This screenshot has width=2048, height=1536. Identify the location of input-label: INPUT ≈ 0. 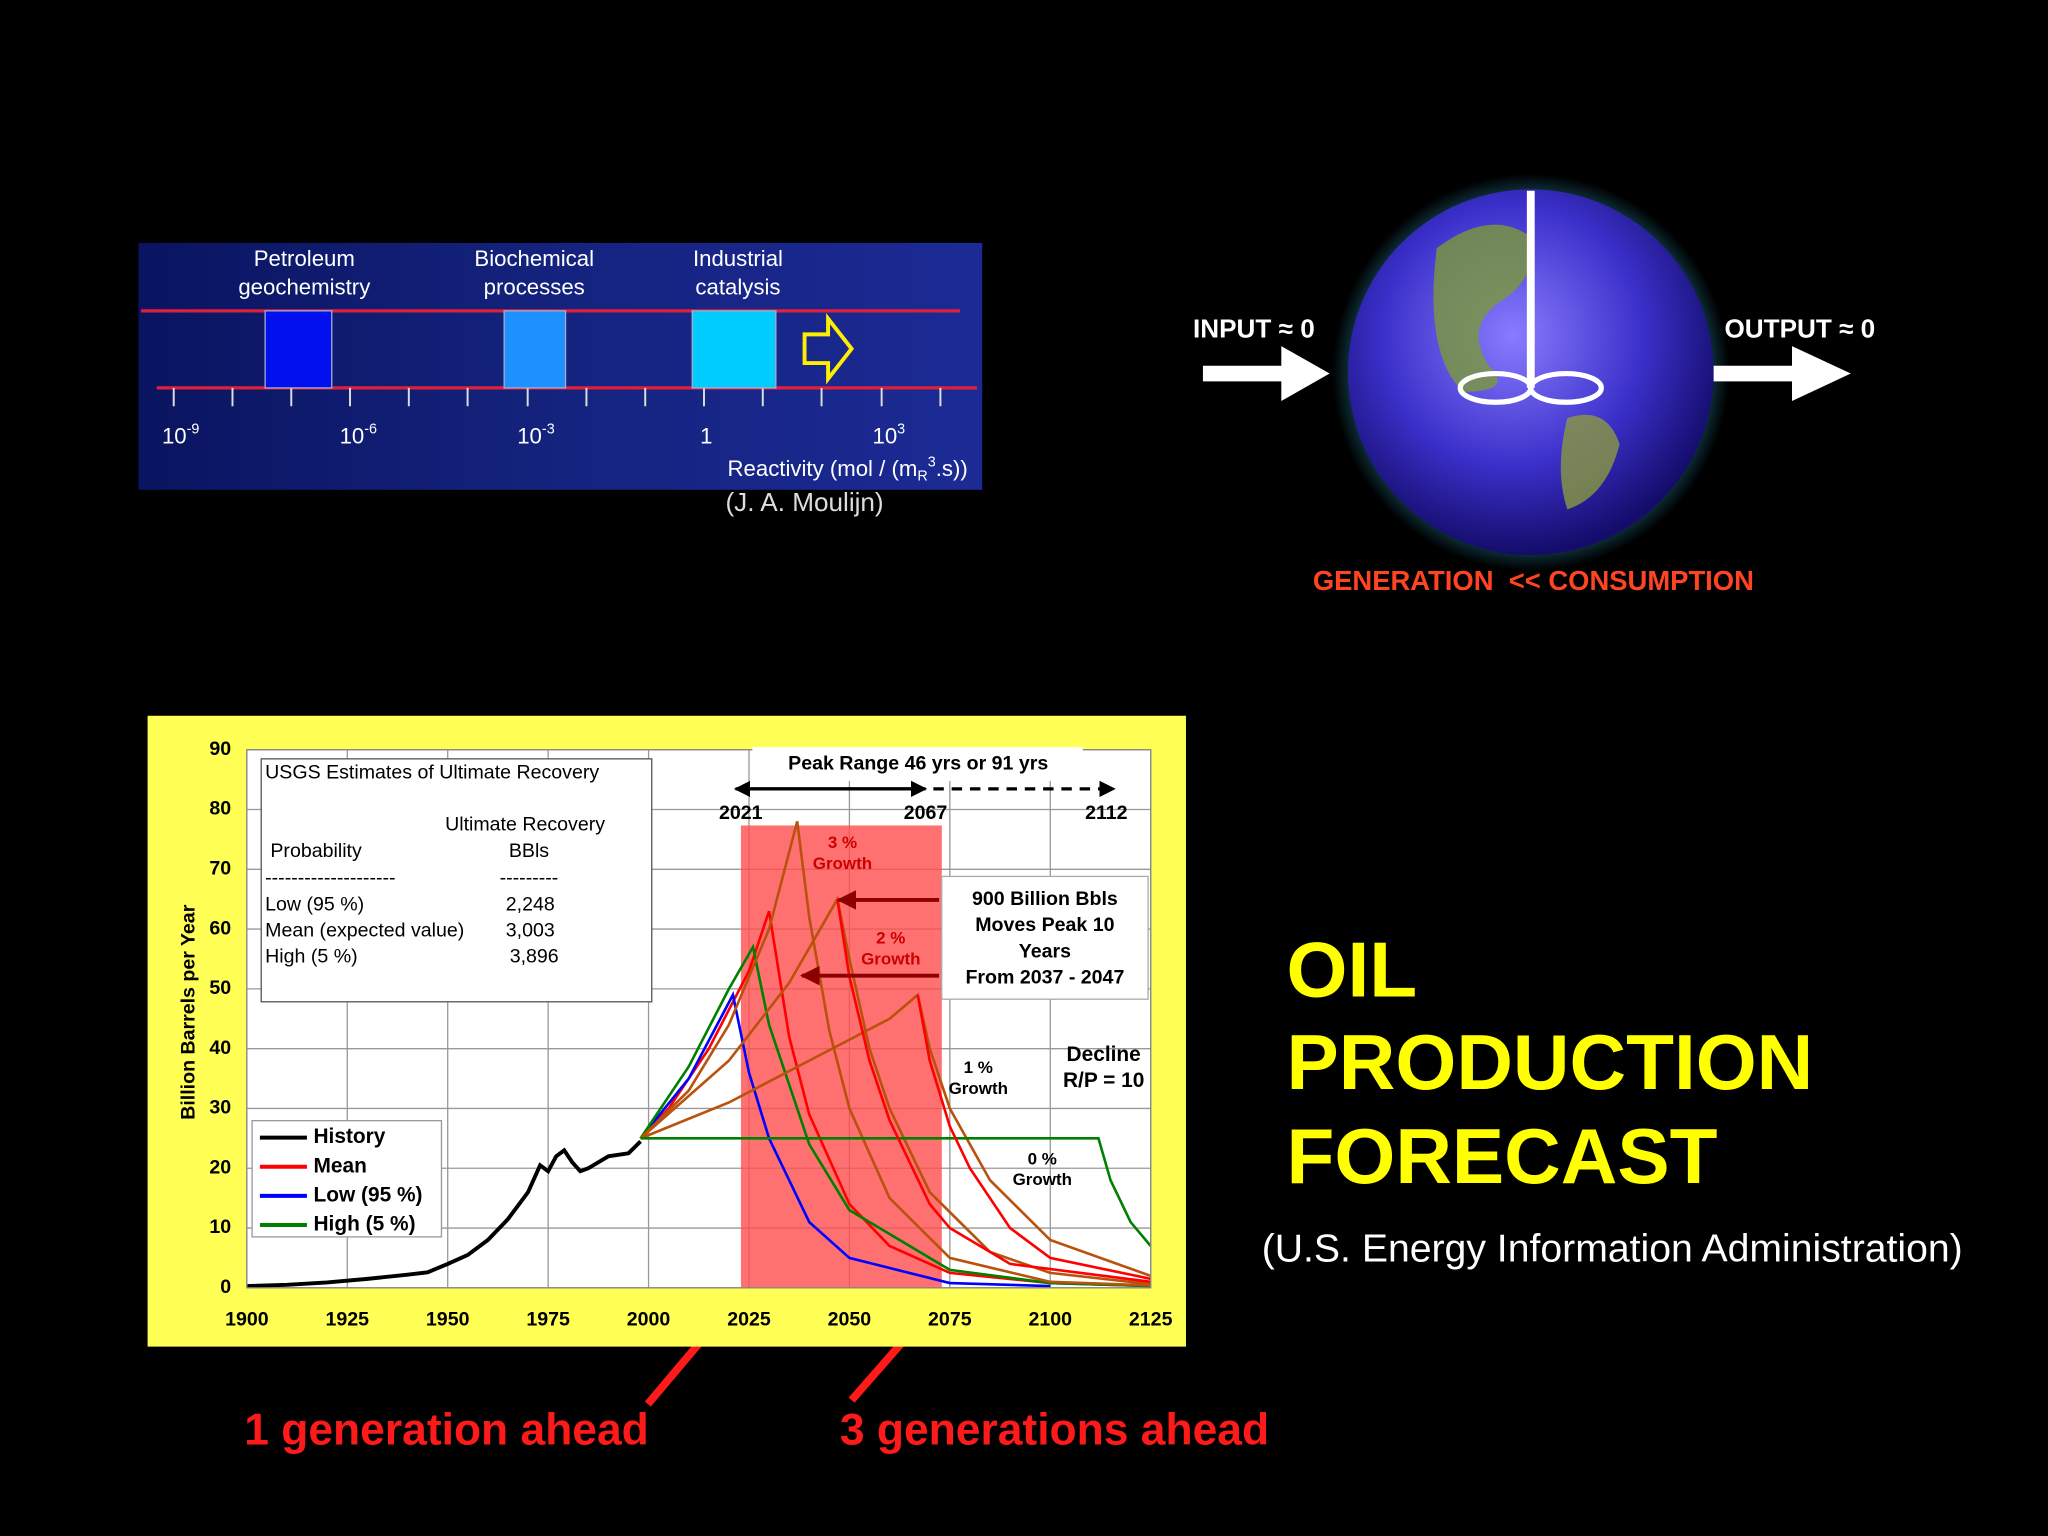
(1254, 328).